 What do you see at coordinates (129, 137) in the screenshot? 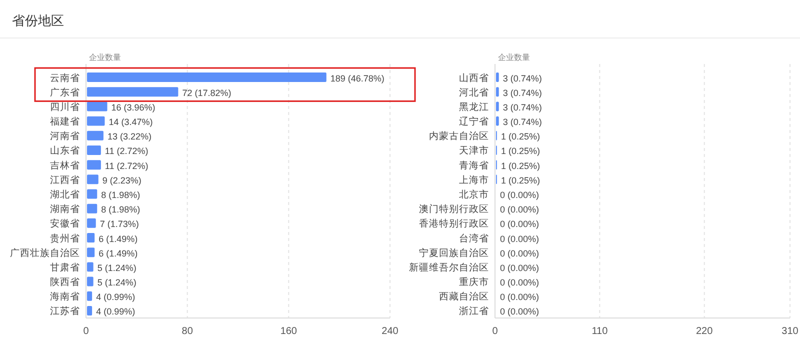
I see `data-label: 13 (3.22%)` at bounding box center [129, 137].